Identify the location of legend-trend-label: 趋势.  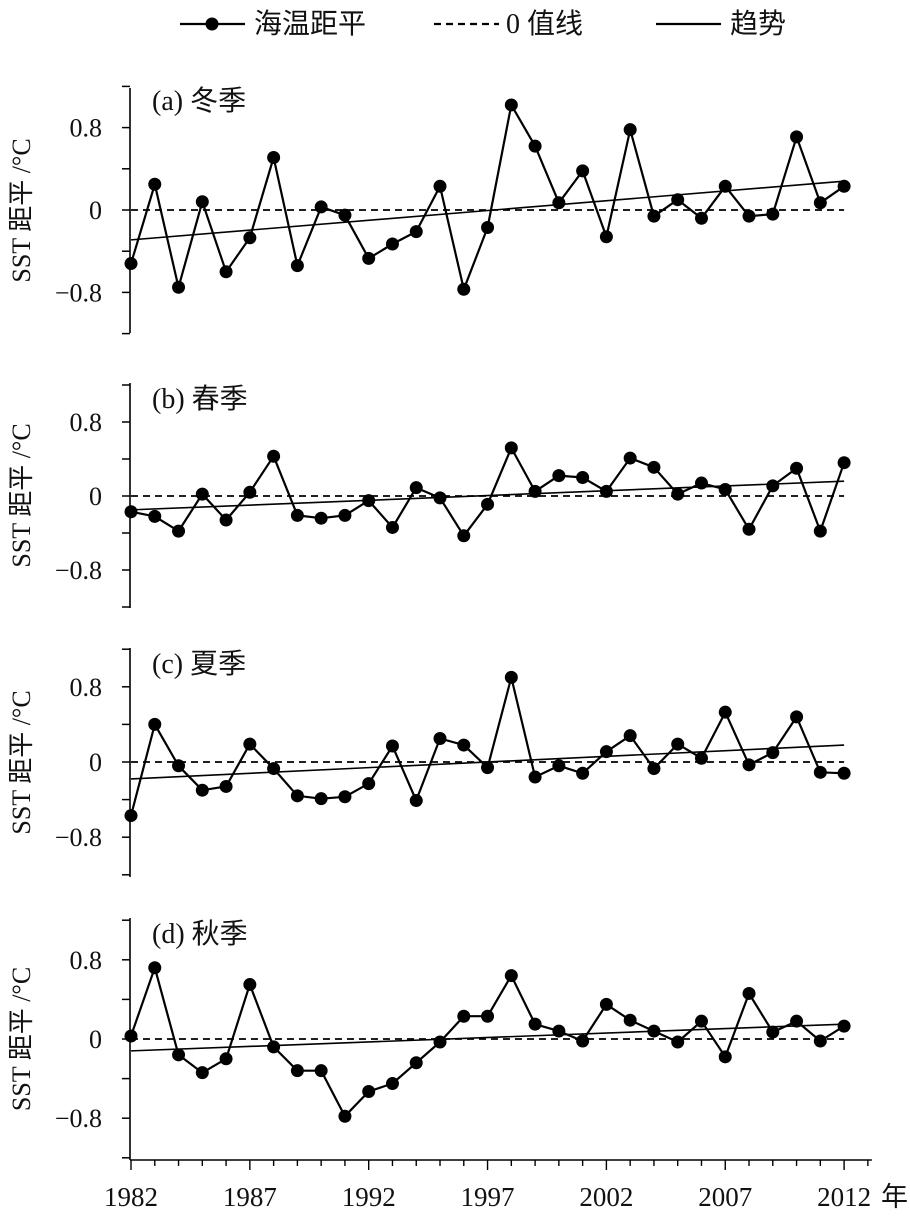
(758, 24).